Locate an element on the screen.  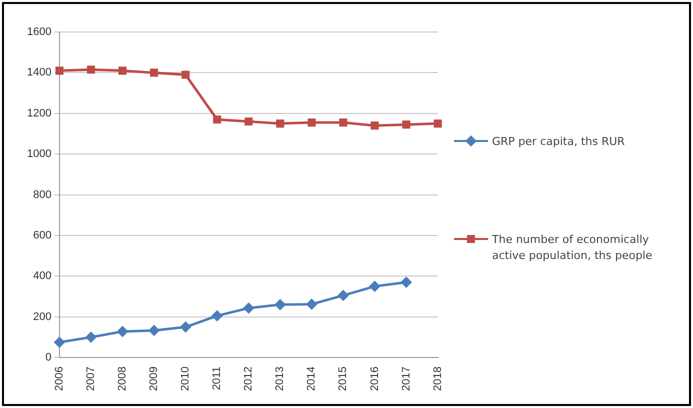
x-tick-label: 2014 is located at coordinates (312, 379).